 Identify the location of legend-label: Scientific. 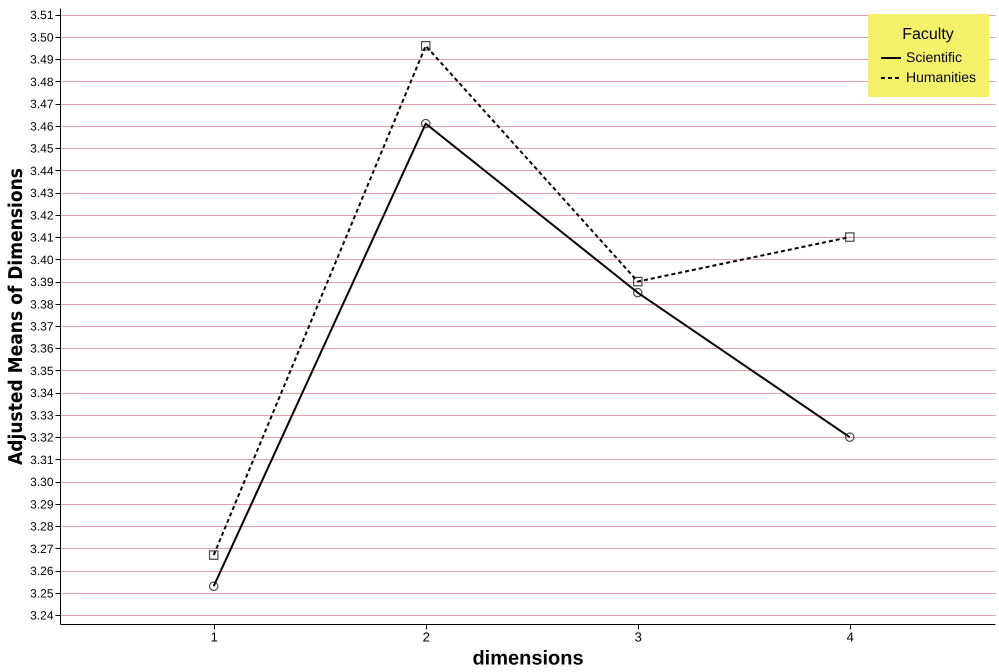
(934, 57).